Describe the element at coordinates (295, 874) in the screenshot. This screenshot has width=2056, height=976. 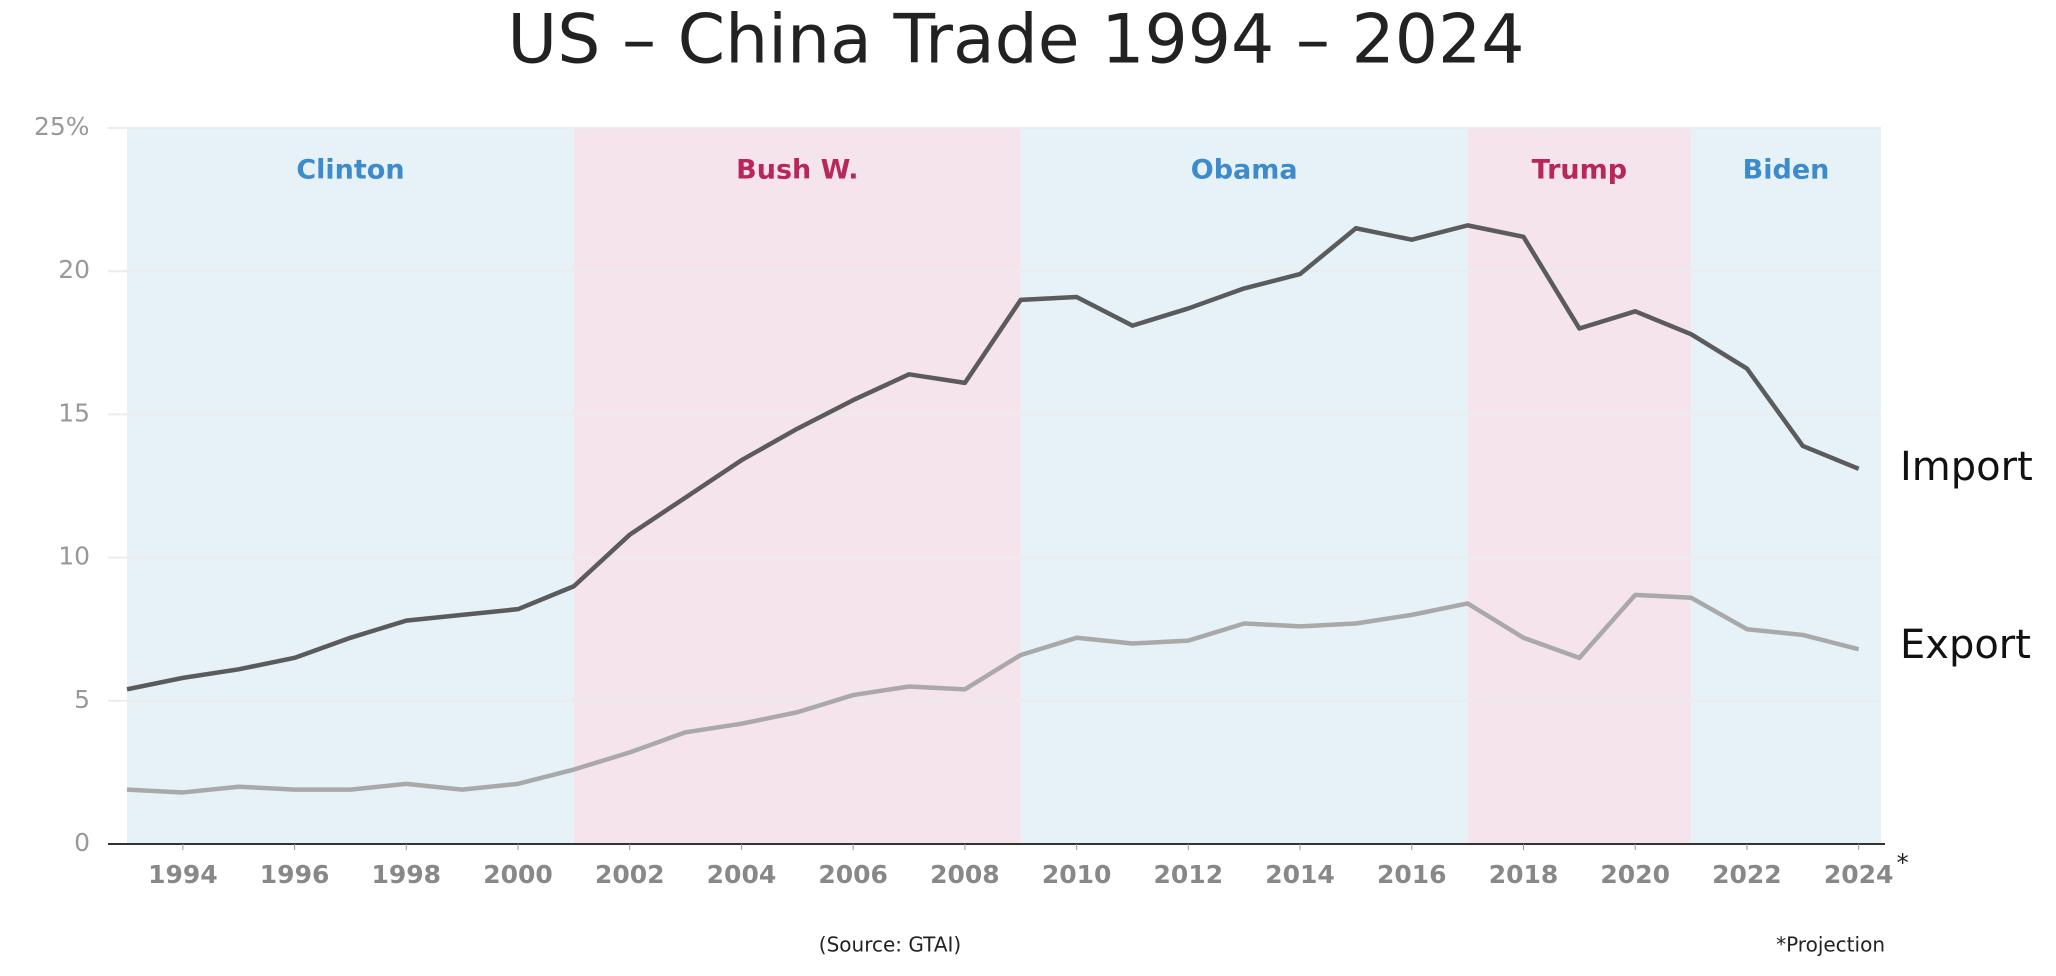
I see `x-tick-label: 1996` at that location.